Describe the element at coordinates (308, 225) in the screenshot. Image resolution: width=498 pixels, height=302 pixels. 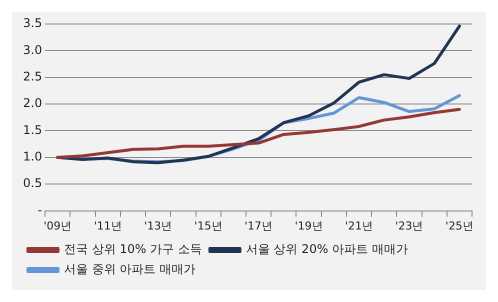
I see `x-tick-label: '19년` at that location.